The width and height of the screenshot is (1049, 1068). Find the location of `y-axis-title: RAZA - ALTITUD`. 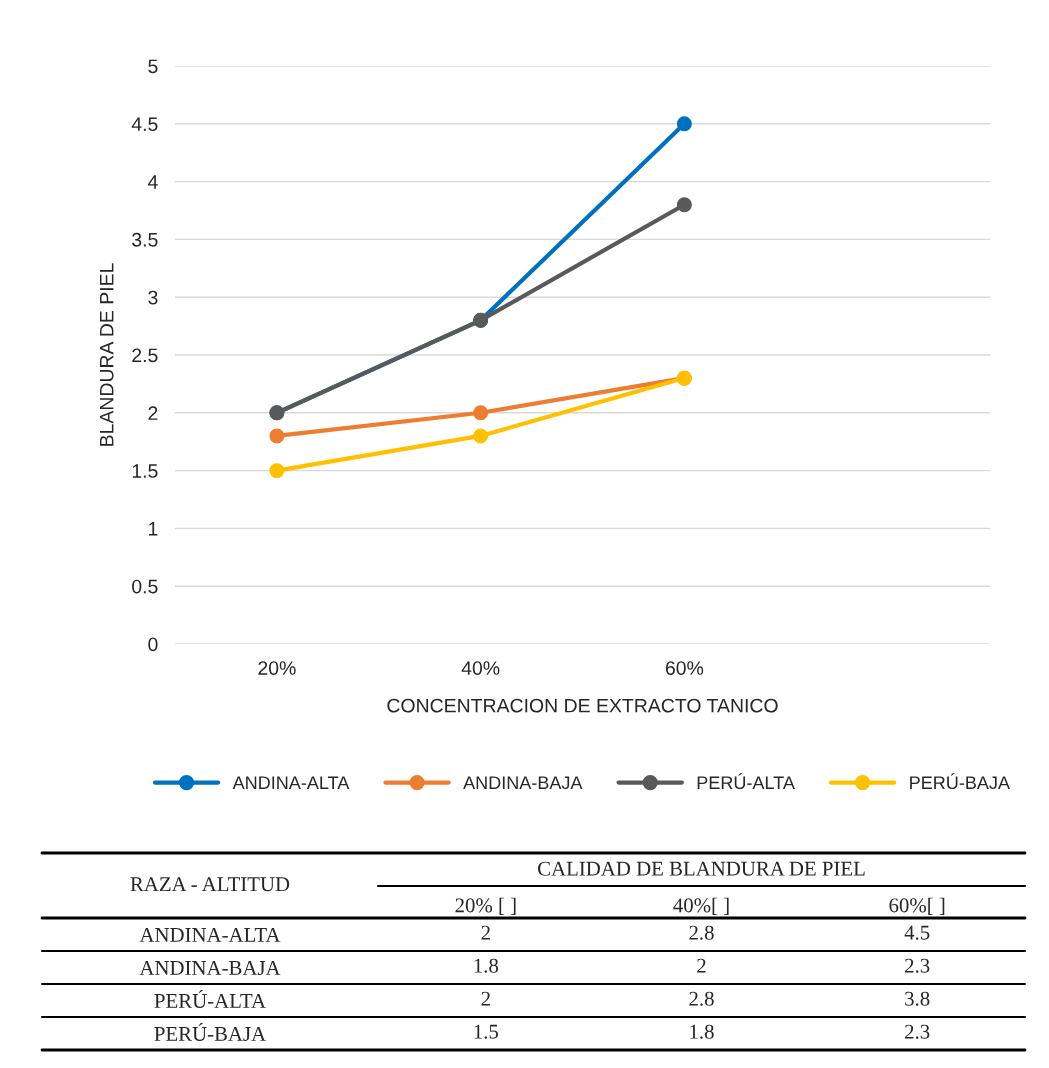

y-axis-title: RAZA - ALTITUD is located at coordinates (210, 884).